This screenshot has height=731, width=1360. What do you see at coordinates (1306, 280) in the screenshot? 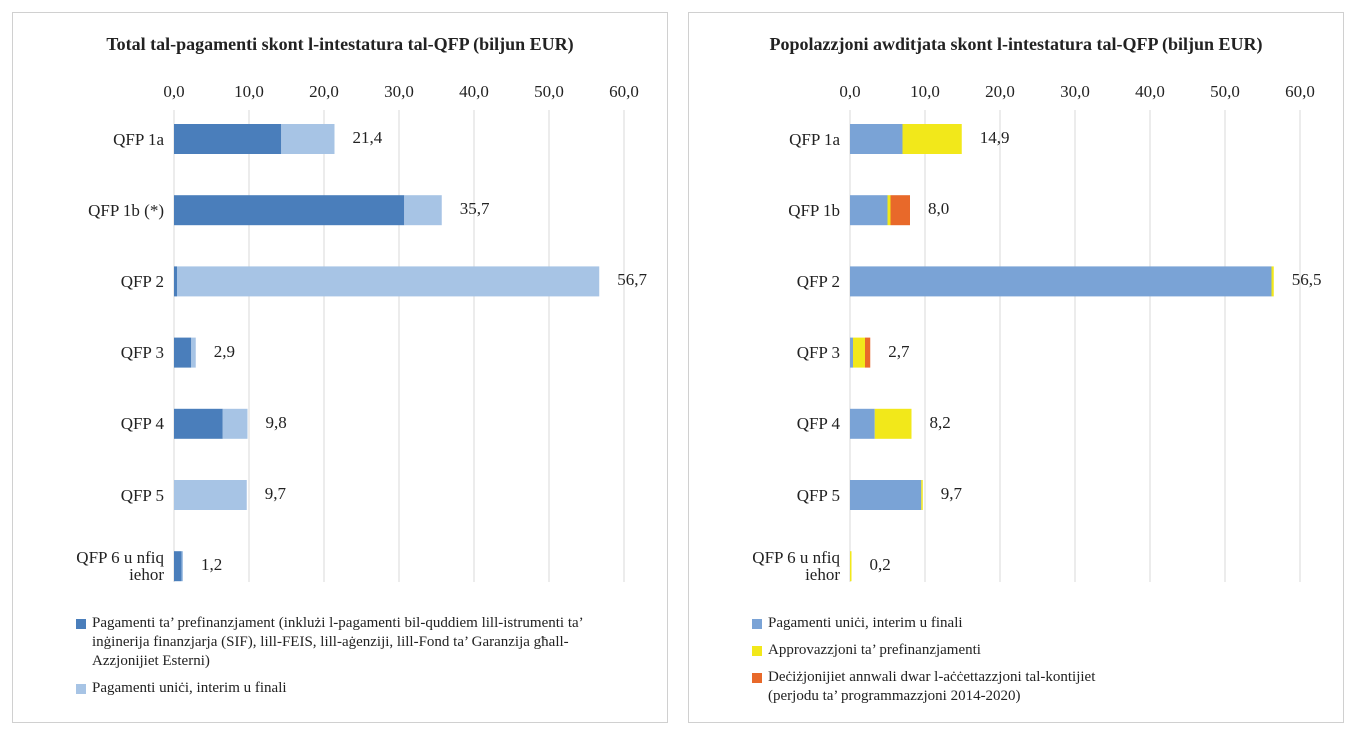
I see `value-label: 56,5` at bounding box center [1306, 280].